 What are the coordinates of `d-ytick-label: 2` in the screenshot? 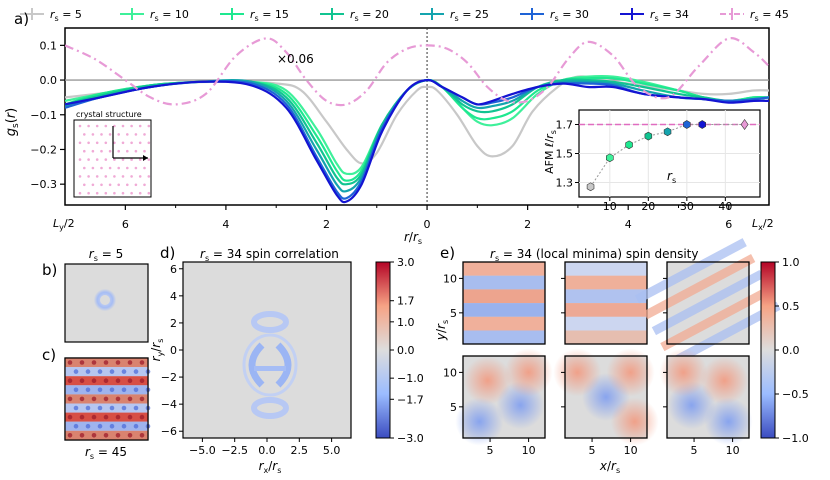 It's located at (173, 323).